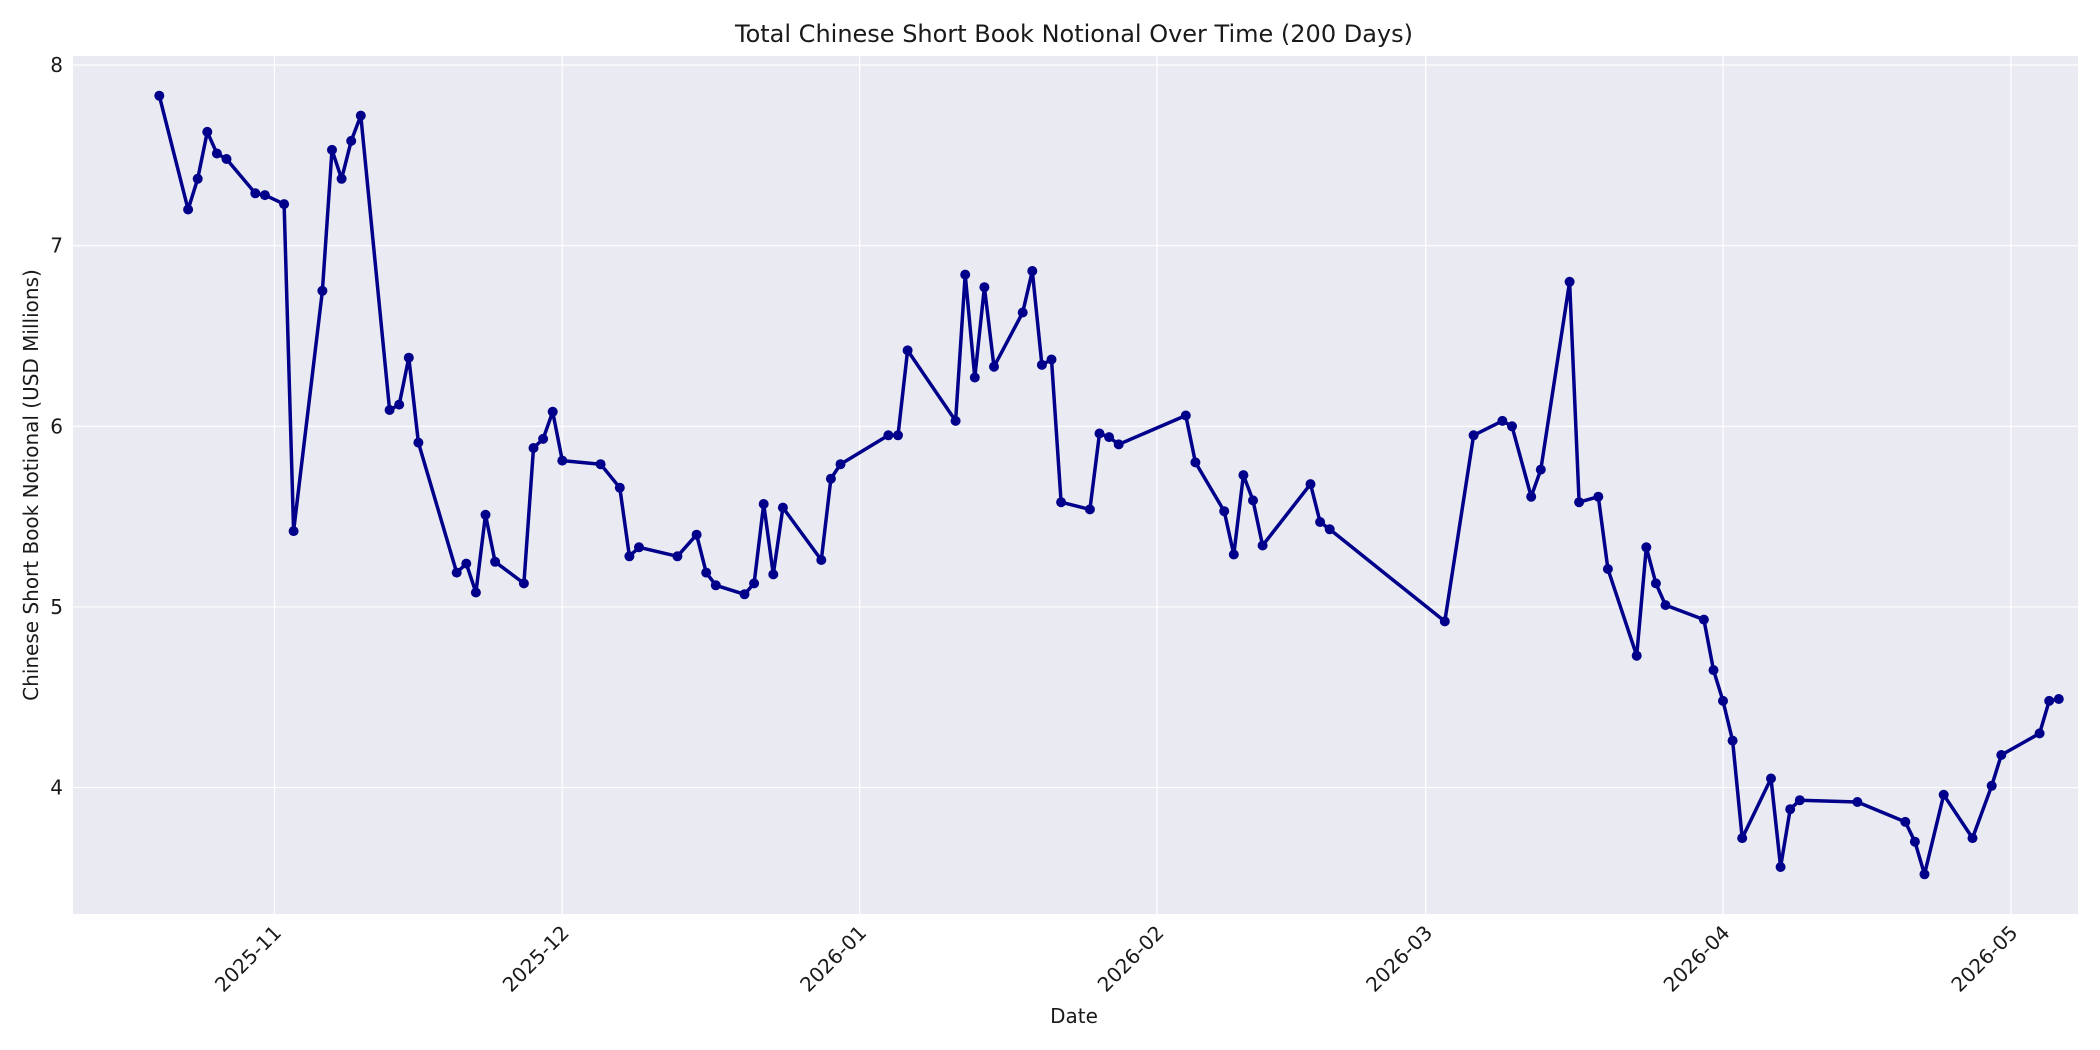  Describe the element at coordinates (56, 246) in the screenshot. I see `y-tick-label: 7` at that location.